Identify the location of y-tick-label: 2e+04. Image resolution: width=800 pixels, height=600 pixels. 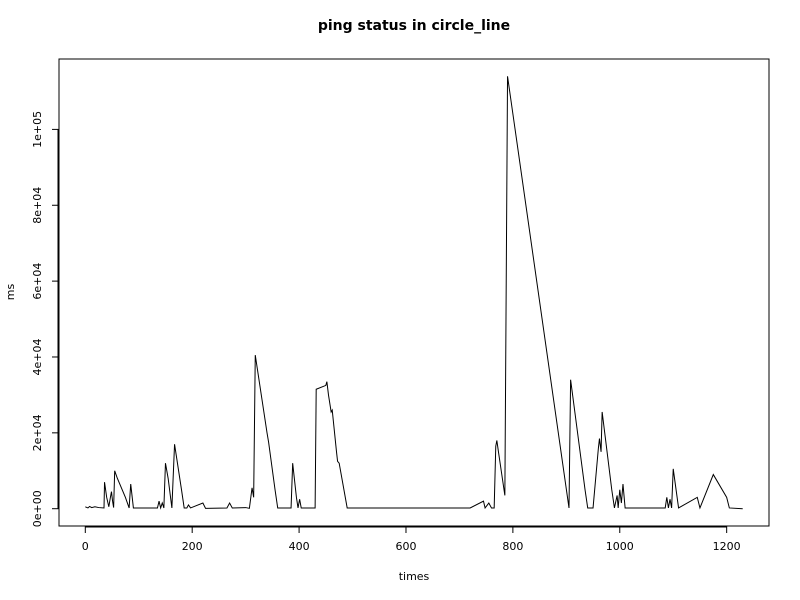
(37, 432).